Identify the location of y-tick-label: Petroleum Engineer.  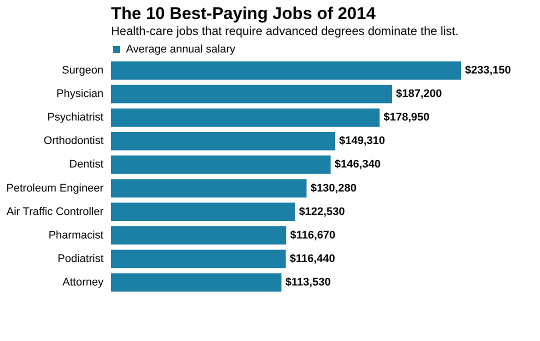
(55, 188).